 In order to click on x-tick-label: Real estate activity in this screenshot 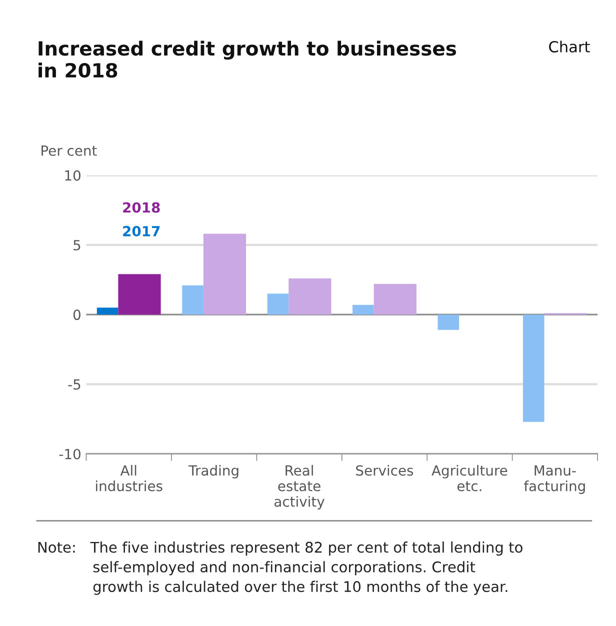, I will do `click(299, 487)`.